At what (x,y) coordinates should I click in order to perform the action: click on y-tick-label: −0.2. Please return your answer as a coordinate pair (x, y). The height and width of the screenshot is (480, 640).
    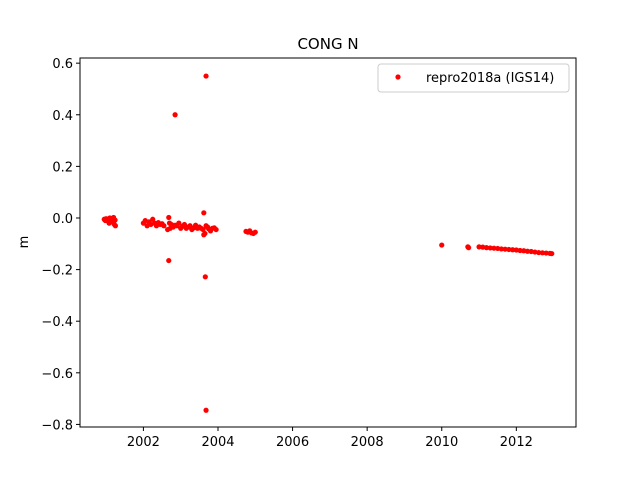
    Looking at the image, I should click on (57, 271).